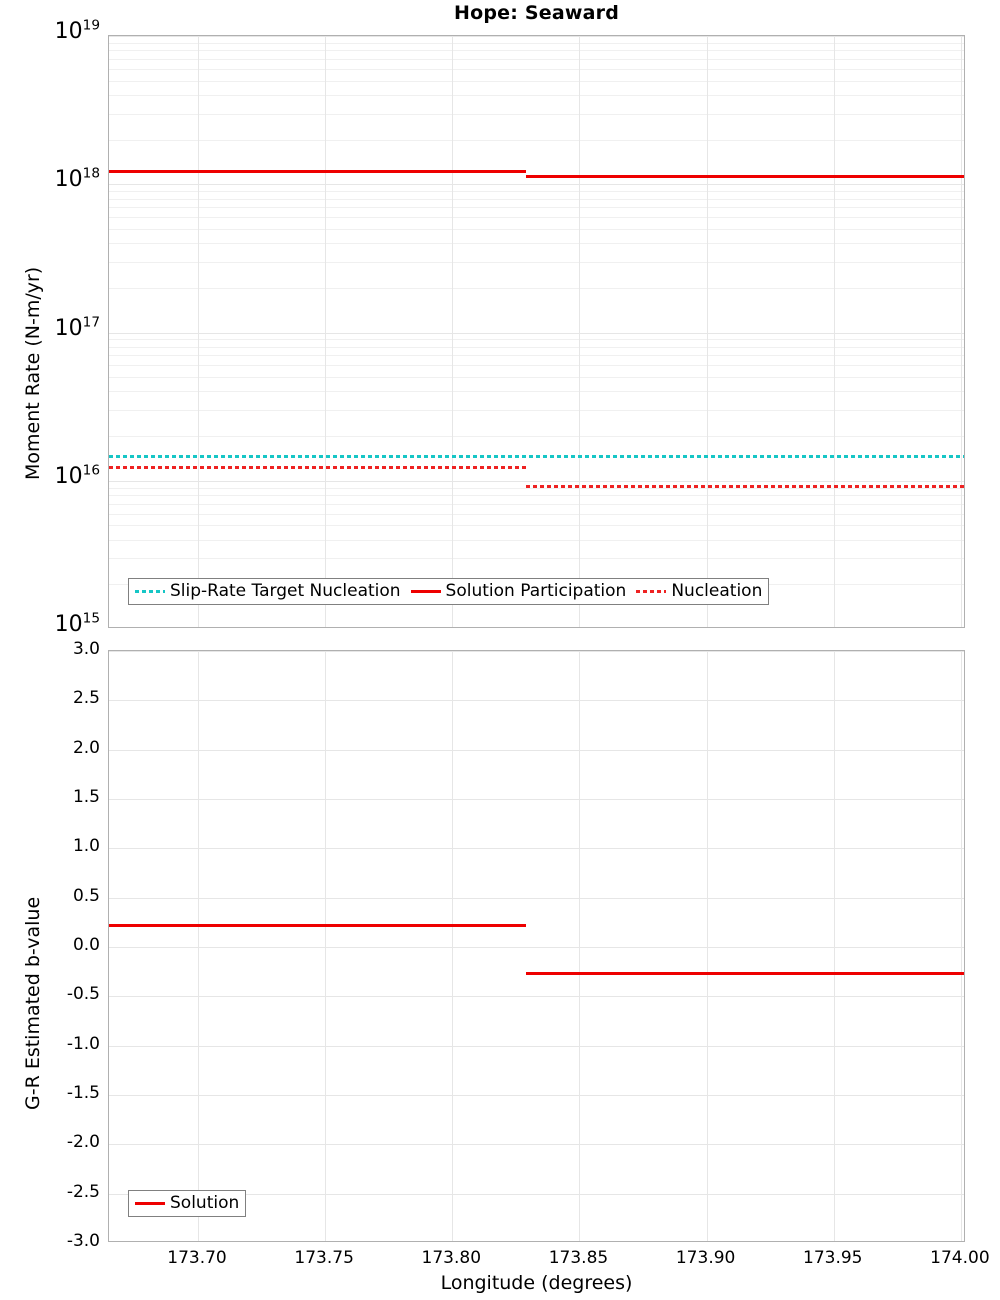 The image size is (1000, 1300). I want to click on legend-entry: Solution Participation, so click(518, 591).